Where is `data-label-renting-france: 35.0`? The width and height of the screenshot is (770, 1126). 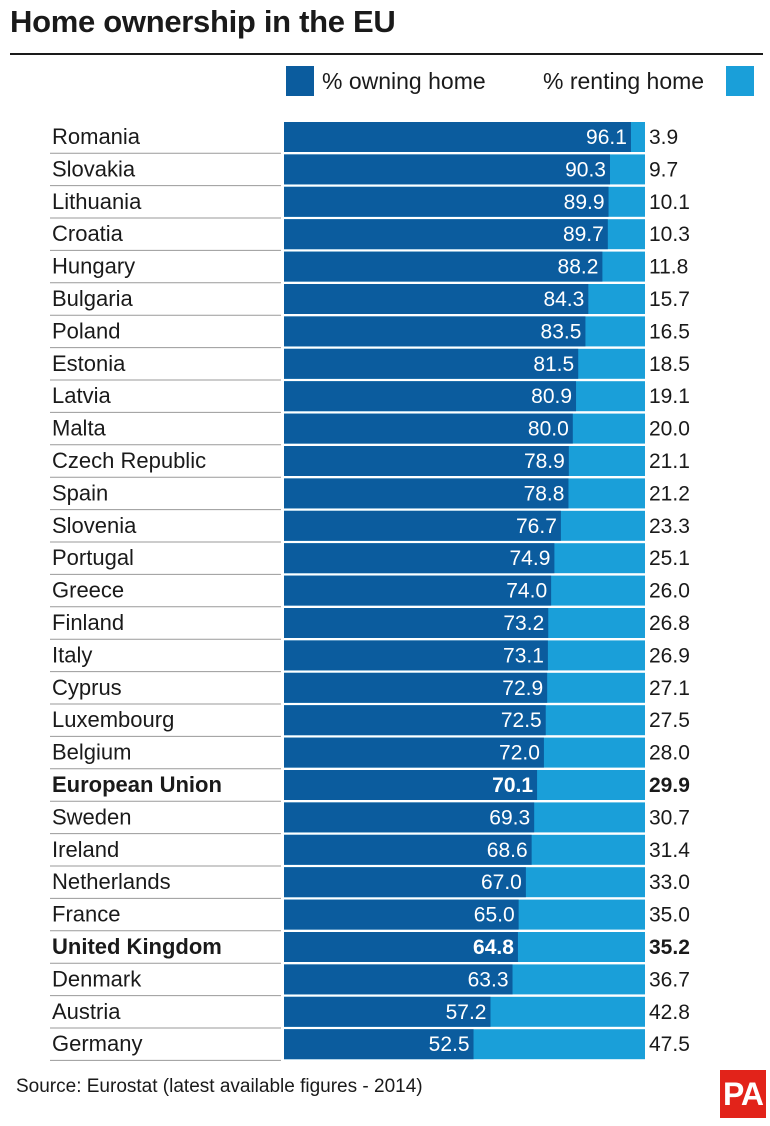 data-label-renting-france: 35.0 is located at coordinates (669, 915).